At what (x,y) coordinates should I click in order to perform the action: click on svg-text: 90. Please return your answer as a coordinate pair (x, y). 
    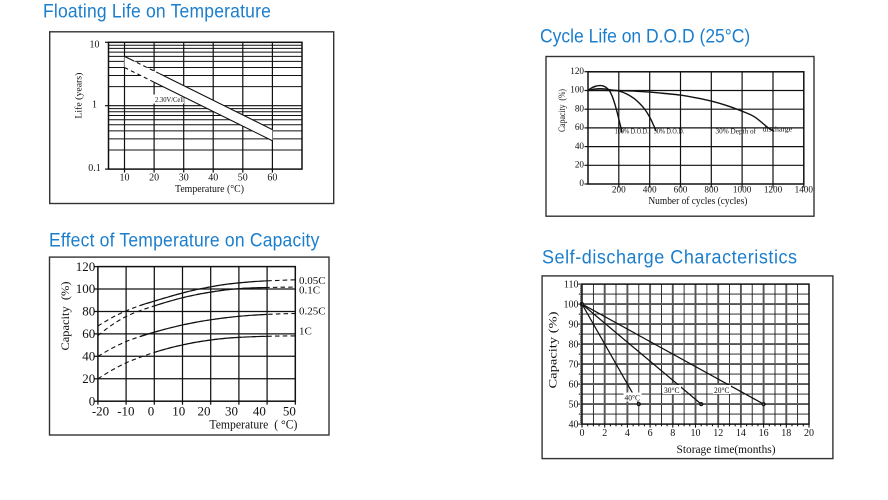
    Looking at the image, I should click on (574, 325).